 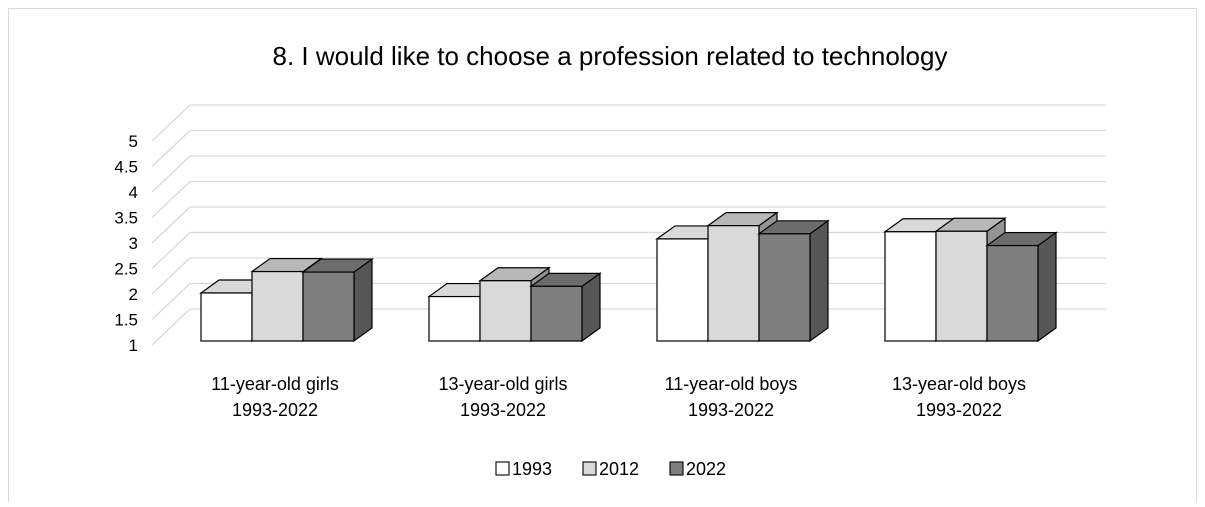 I want to click on x-category-label: 11-year-old boys, so click(x=731, y=384).